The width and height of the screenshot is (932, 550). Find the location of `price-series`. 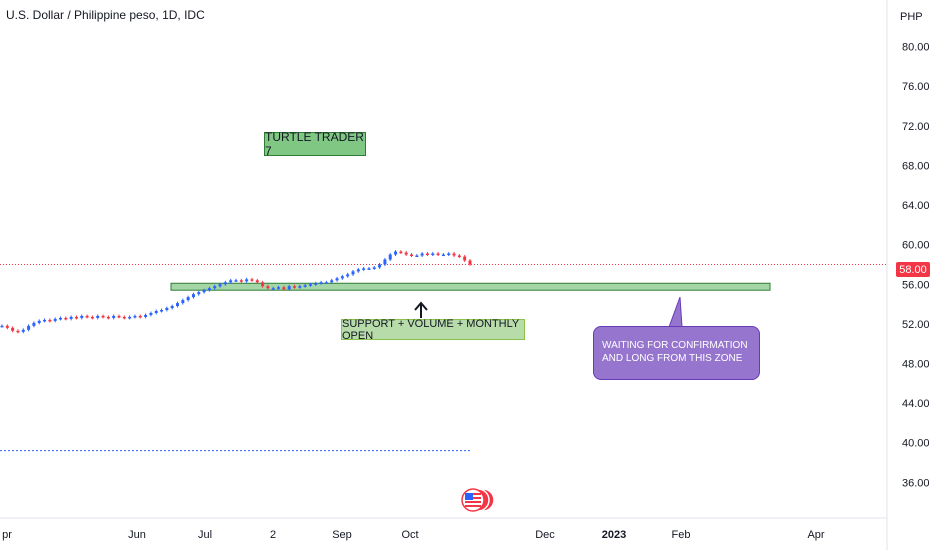

price-series is located at coordinates (236, 292).